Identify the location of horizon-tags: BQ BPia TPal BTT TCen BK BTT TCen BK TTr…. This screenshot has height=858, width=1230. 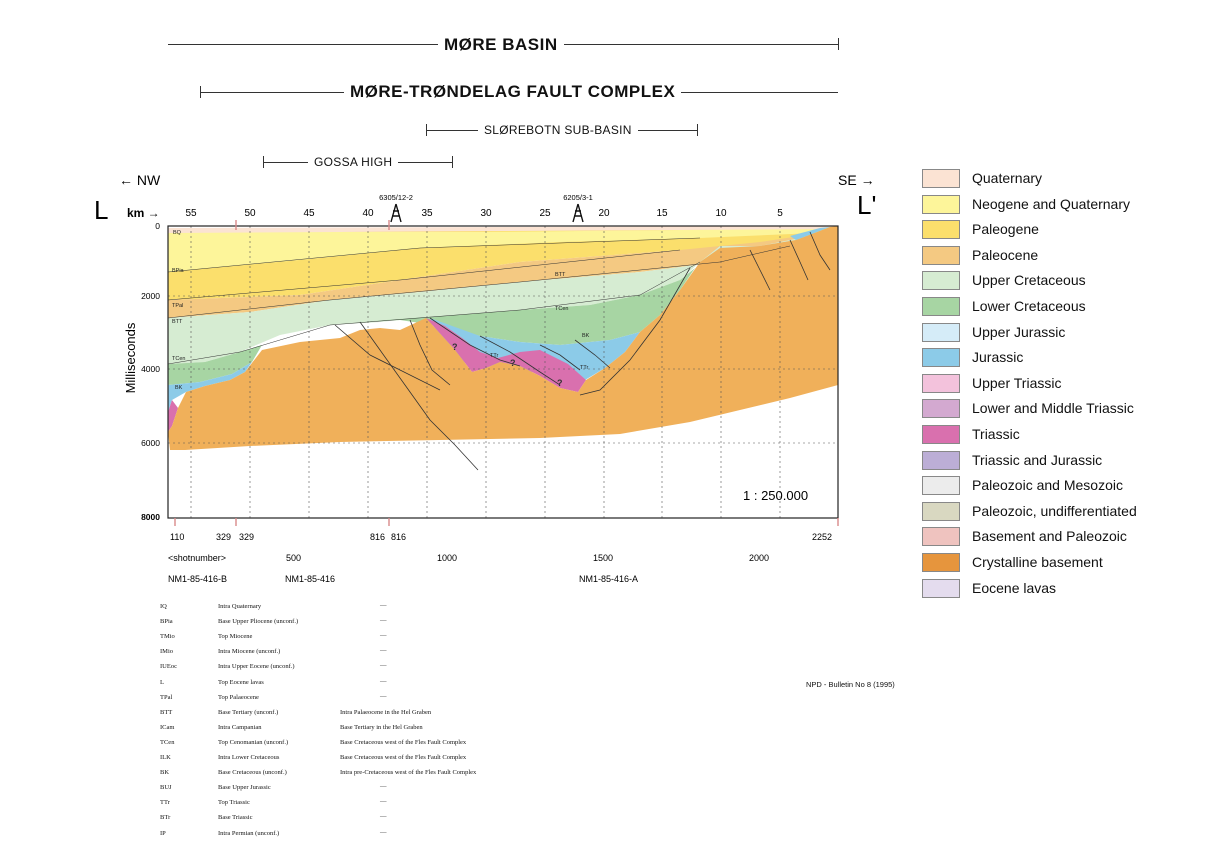
(381, 310).